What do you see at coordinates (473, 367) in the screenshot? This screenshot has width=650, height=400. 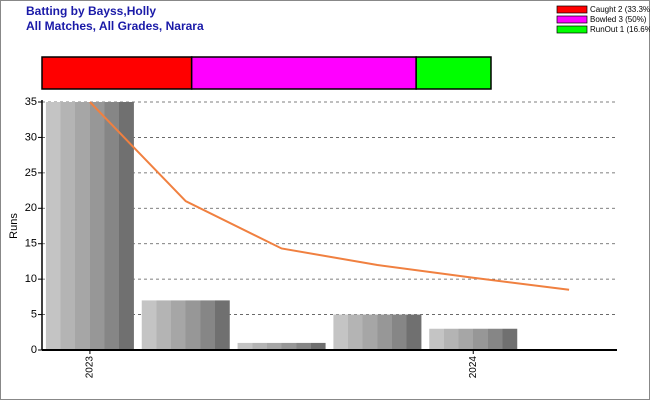 I see `x-tick-label: 2024` at bounding box center [473, 367].